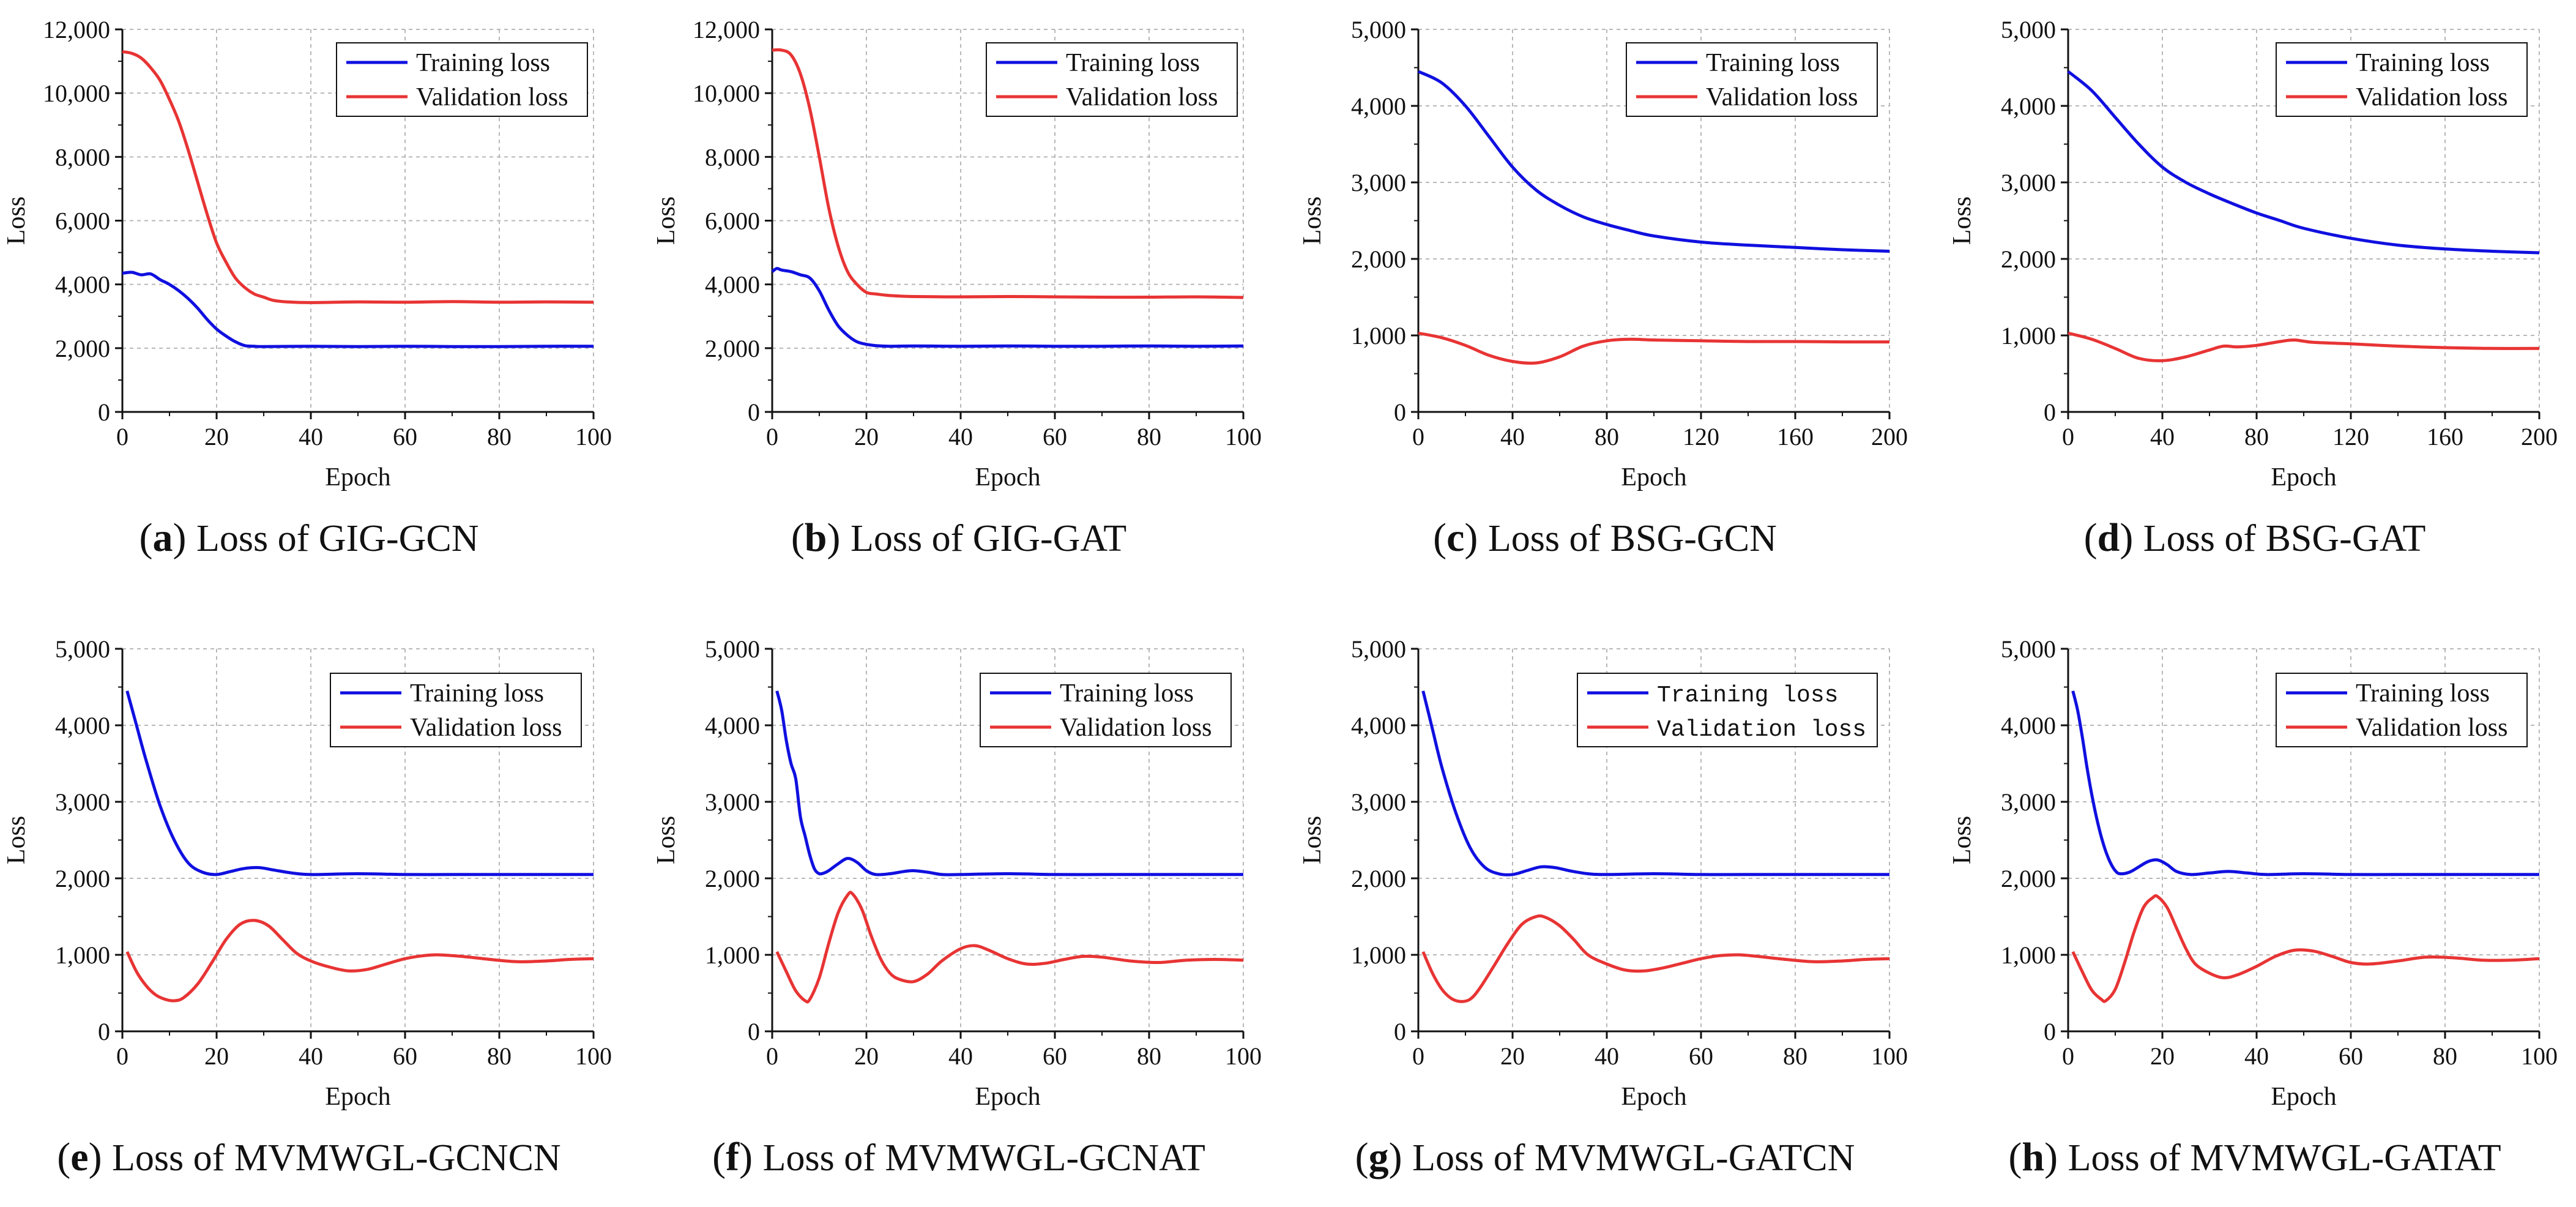 Image resolution: width=2576 pixels, height=1207 pixels. What do you see at coordinates (1633, 1158) in the screenshot?
I see `caption-text: Loss of MVMWGL-GATCN` at bounding box center [1633, 1158].